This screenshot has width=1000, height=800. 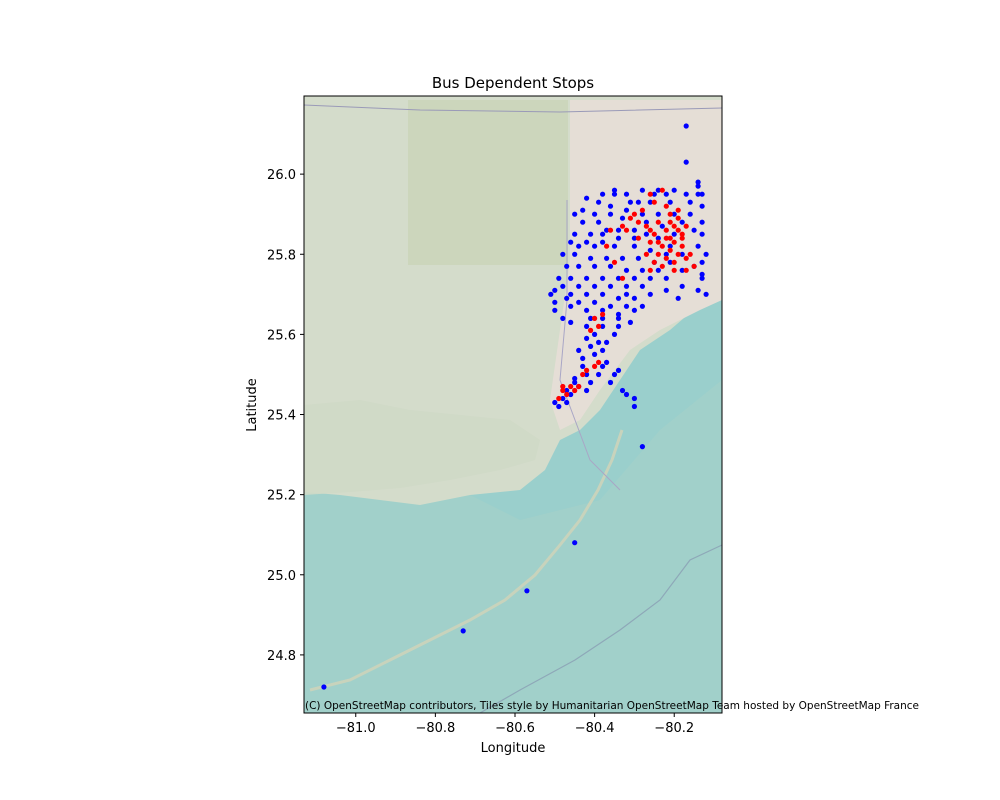 I want to click on basemap-county-line, so click(x=513, y=108).